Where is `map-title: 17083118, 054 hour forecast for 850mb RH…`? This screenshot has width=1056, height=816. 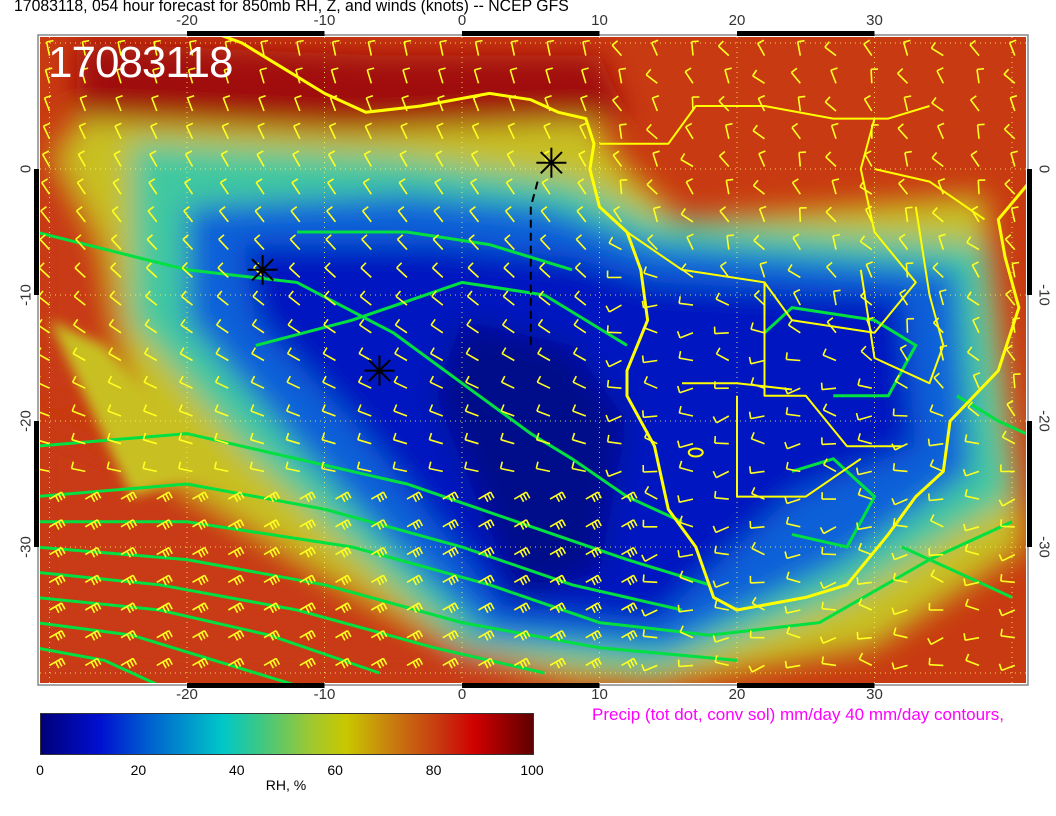 map-title: 17083118, 054 hour forecast for 850mb RH… is located at coordinates (291, 7).